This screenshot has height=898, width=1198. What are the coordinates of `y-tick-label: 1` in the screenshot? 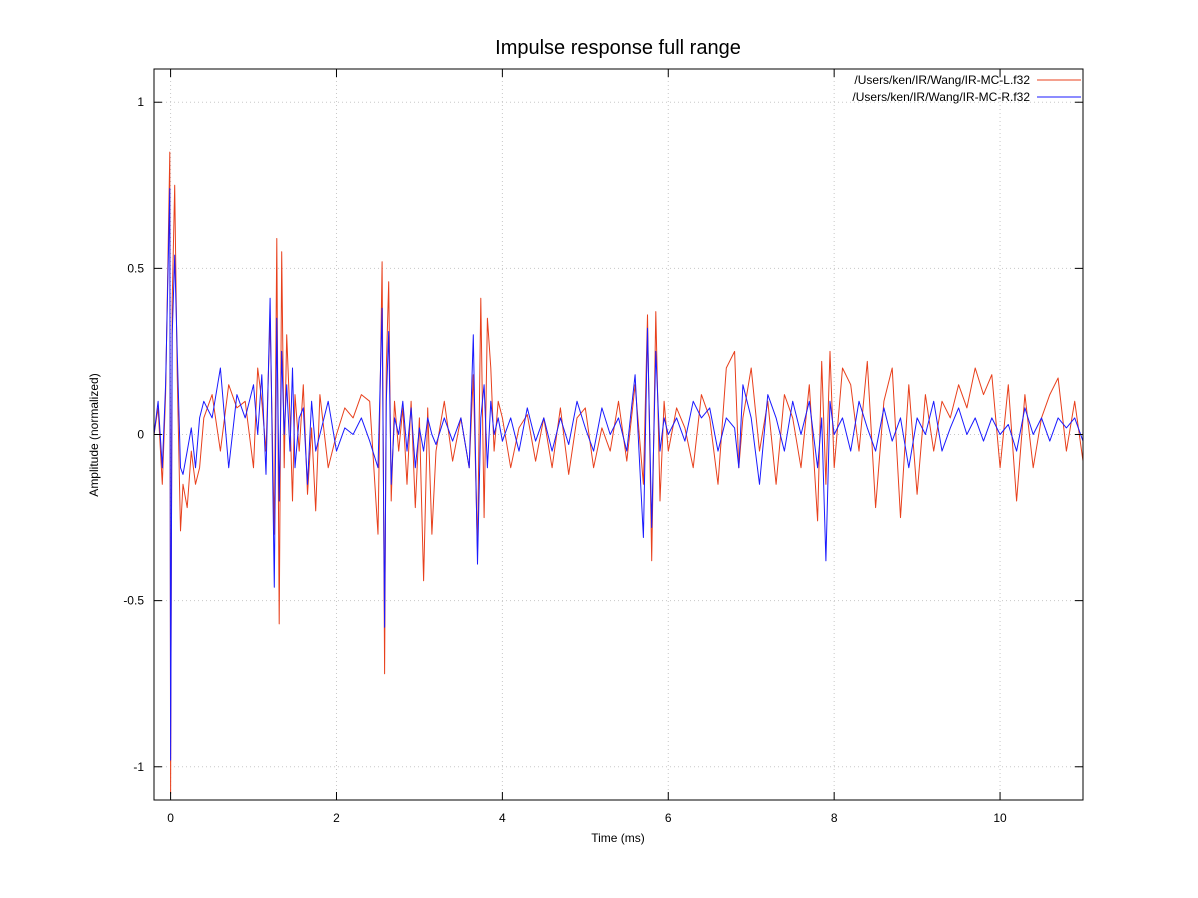 It's located at (140, 102).